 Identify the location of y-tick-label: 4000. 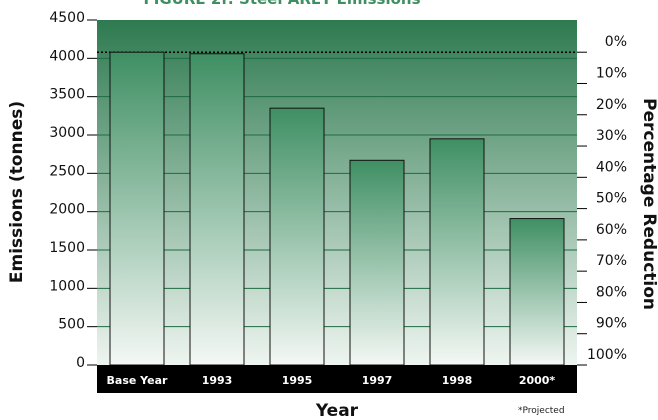
(67, 56).